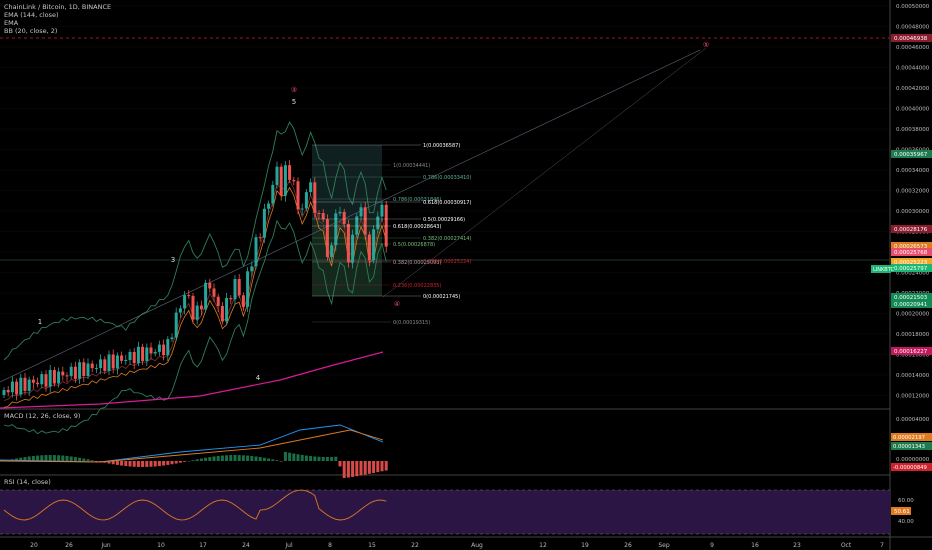 This screenshot has height=550, width=932. I want to click on price-tag: 0.00026573, so click(911, 246).